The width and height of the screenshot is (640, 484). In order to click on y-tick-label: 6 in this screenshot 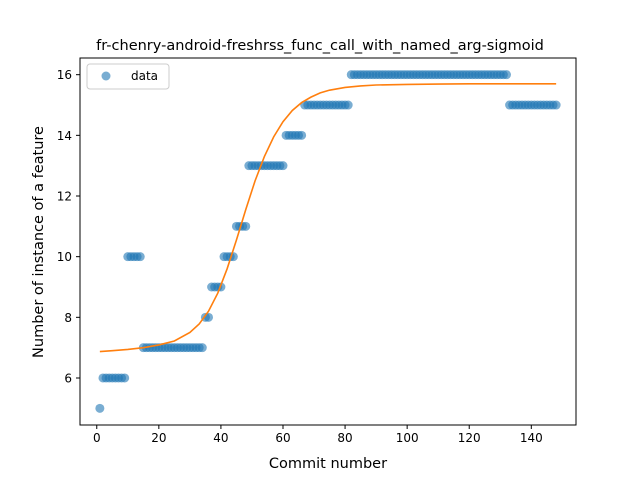, I will do `click(68, 378)`.